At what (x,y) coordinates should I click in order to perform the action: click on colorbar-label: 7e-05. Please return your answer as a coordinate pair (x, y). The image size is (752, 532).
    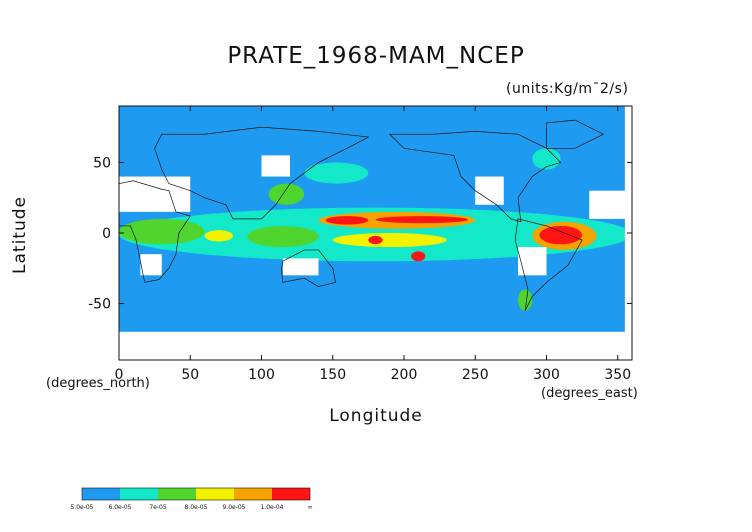
    Looking at the image, I should click on (157, 507).